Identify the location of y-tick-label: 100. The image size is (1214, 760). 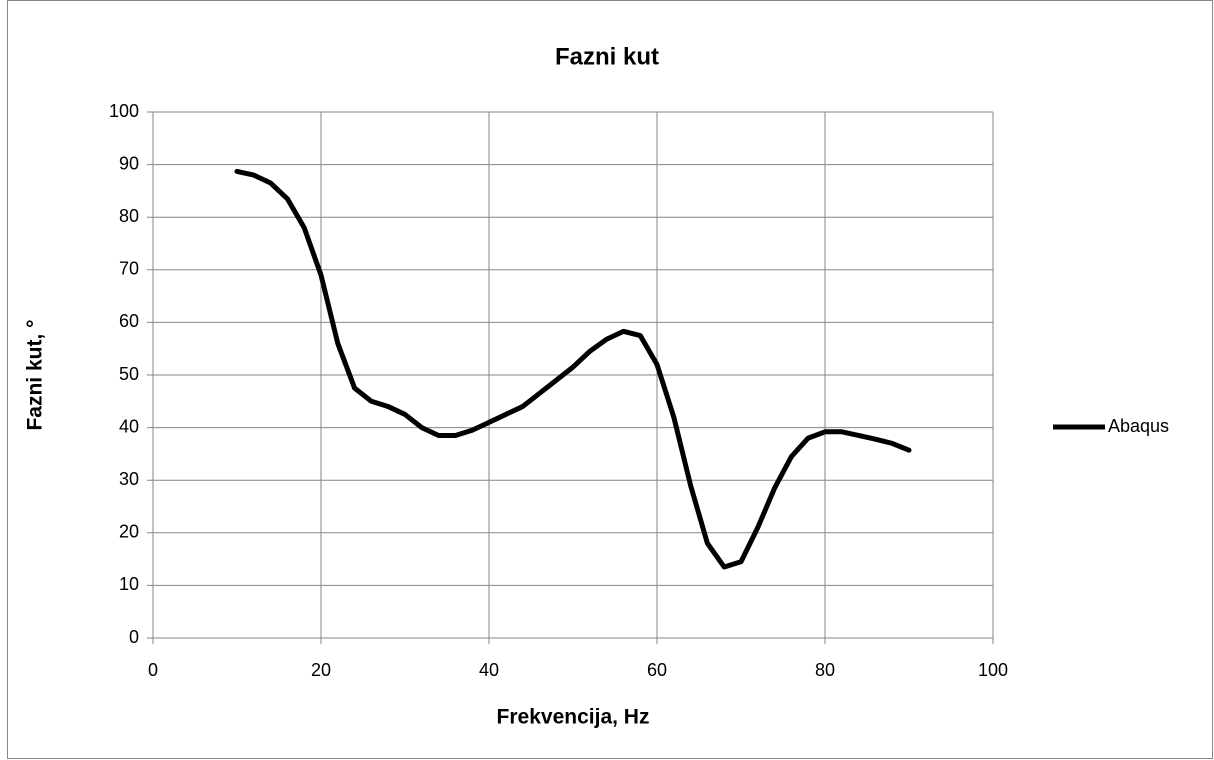
(124, 111).